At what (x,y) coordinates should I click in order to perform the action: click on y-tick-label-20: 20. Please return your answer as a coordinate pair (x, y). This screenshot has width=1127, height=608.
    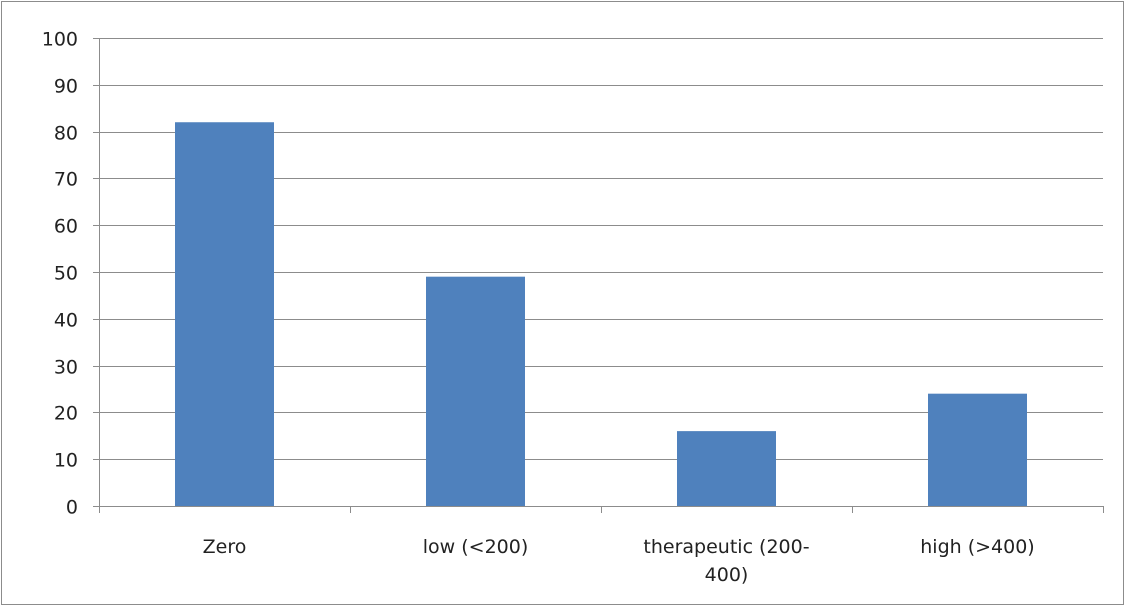
    Looking at the image, I should click on (66, 414).